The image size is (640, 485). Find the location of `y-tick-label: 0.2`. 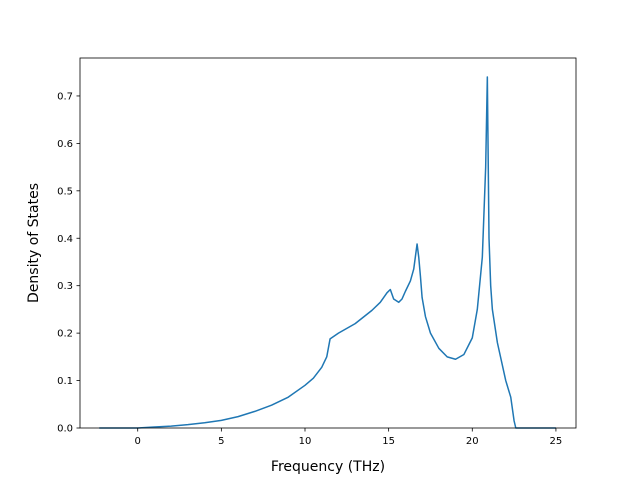

y-tick-label: 0.2 is located at coordinates (65, 334).